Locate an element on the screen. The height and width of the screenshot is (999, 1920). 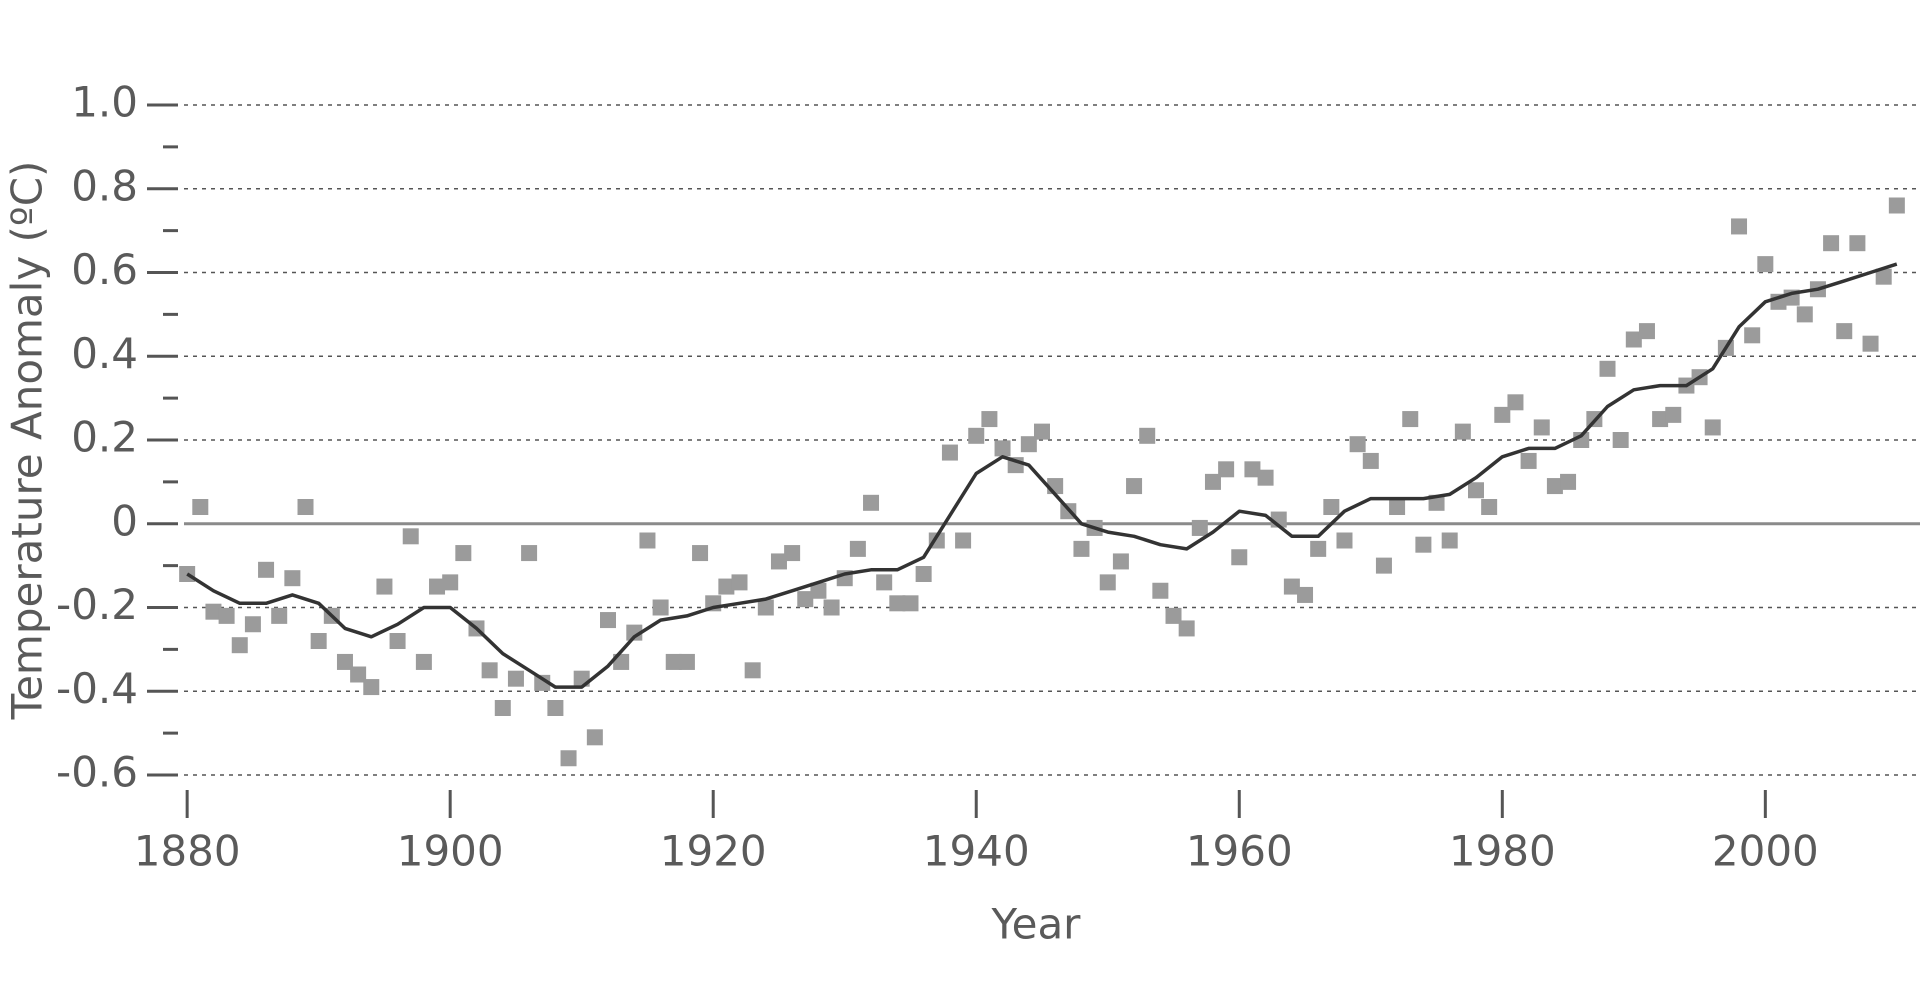
y-axis-title: Temperature Anomaly (ºC) is located at coordinates (27, 441).